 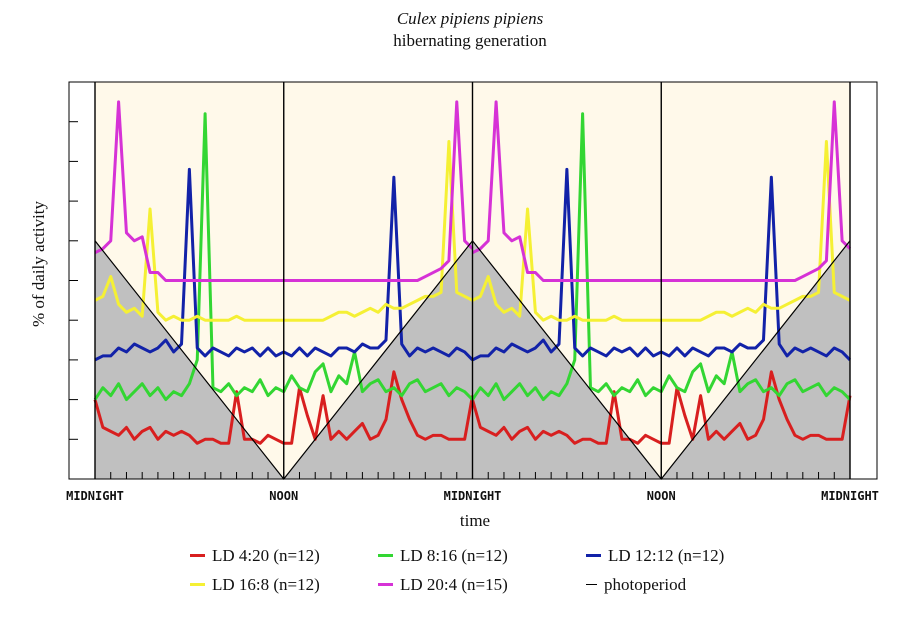 I want to click on legend-label: LD 20:4 (n=15), so click(x=454, y=584).